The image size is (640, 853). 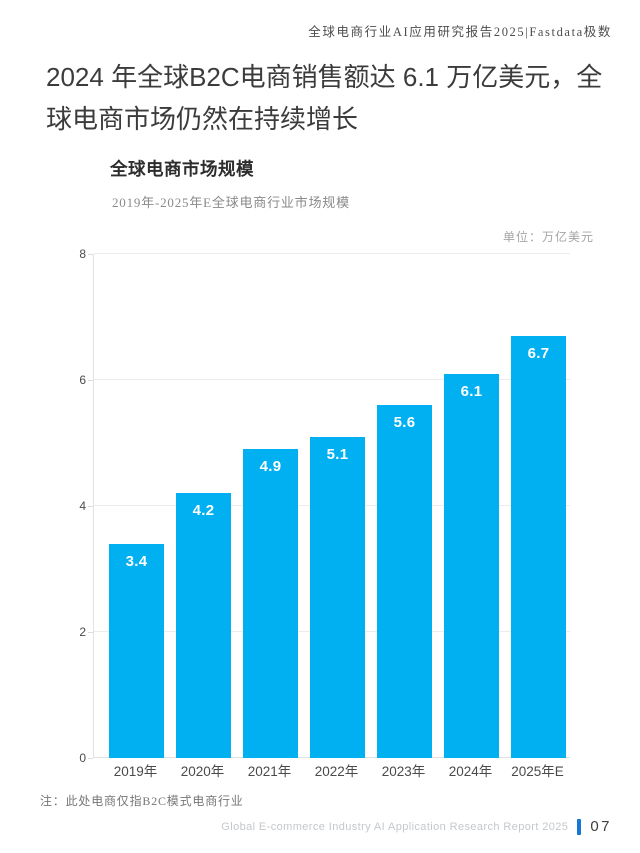 What do you see at coordinates (471, 565) in the screenshot?
I see `chart-bar: 6.1` at bounding box center [471, 565].